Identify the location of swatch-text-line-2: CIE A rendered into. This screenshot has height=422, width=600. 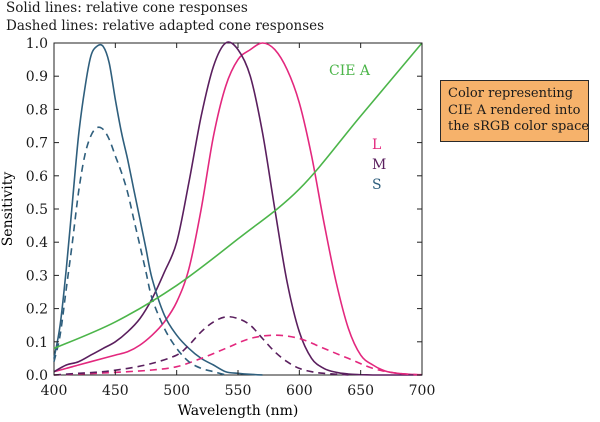
(514, 110).